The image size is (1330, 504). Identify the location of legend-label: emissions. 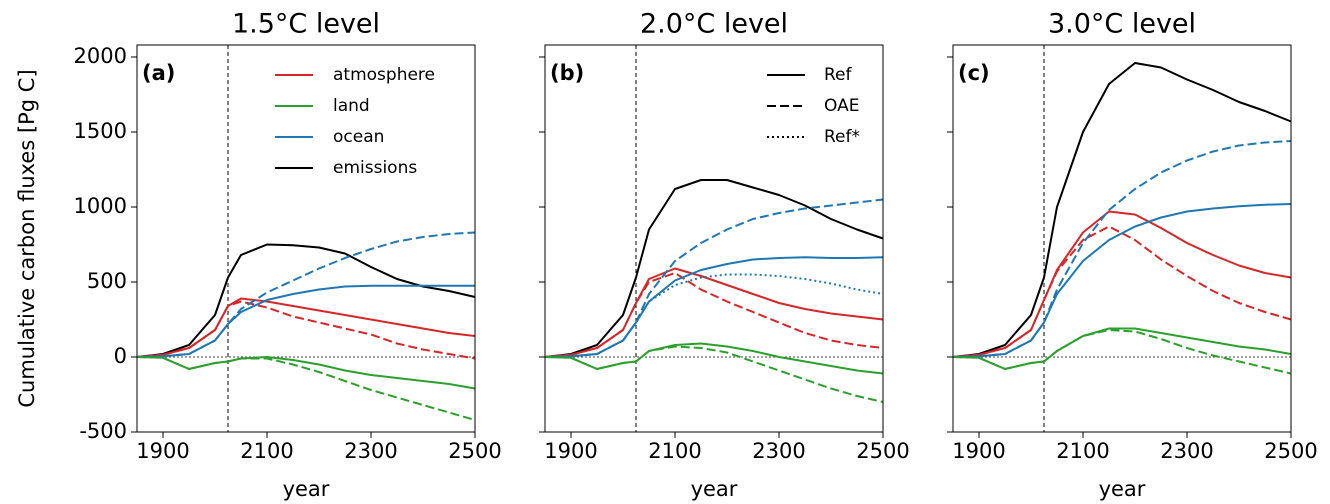
(375, 168).